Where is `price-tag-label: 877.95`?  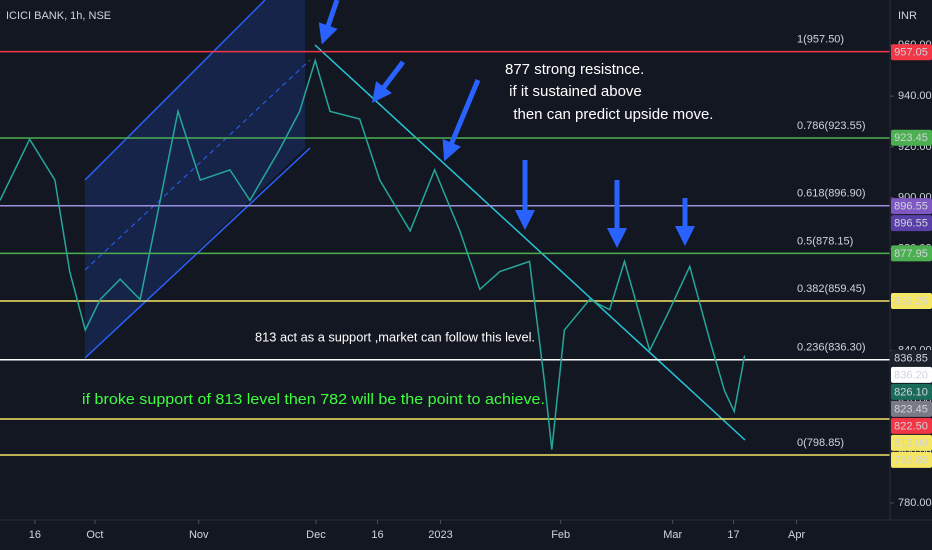 price-tag-label: 877.95 is located at coordinates (911, 254).